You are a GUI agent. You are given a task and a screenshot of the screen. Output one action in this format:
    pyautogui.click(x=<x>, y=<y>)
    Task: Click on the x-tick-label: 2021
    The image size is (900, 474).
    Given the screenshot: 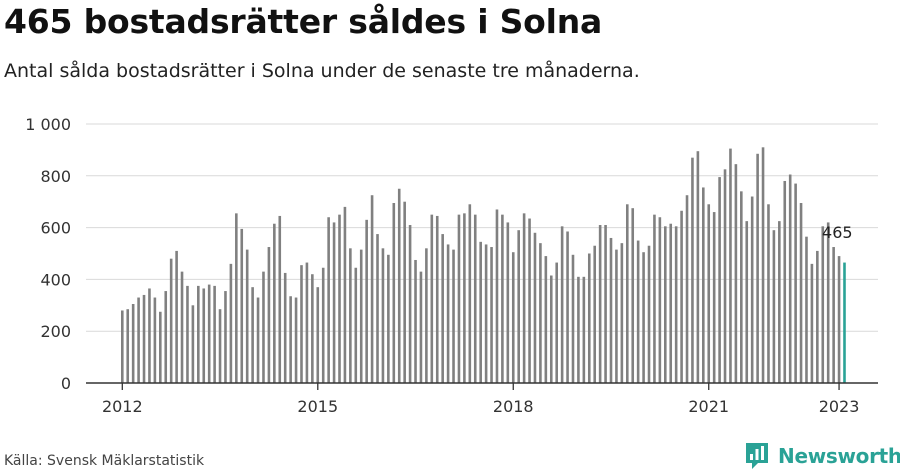 What is the action you would take?
    pyautogui.click(x=708, y=406)
    